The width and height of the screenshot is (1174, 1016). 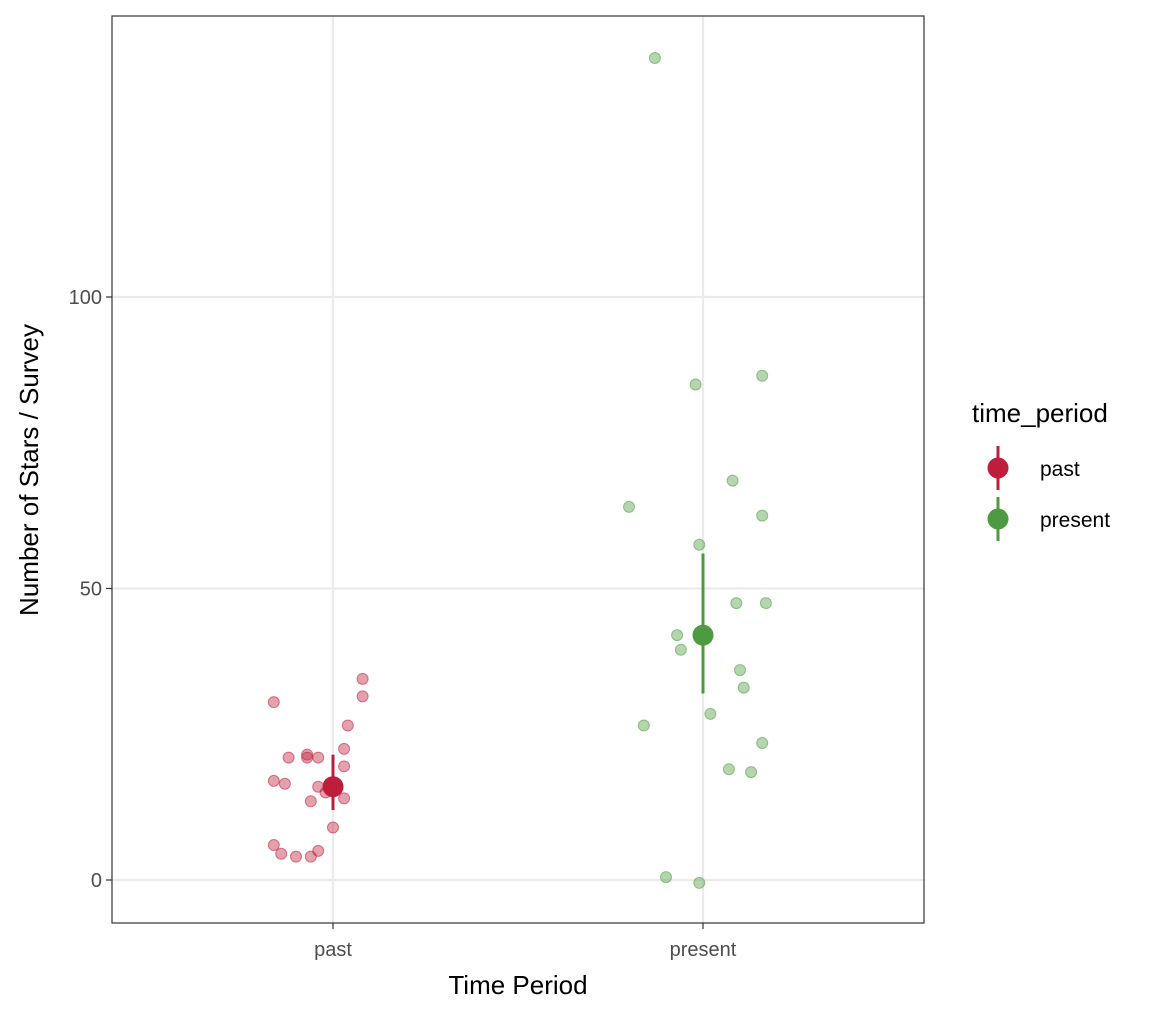 What do you see at coordinates (85, 298) in the screenshot?
I see `y-tick-label: 100` at bounding box center [85, 298].